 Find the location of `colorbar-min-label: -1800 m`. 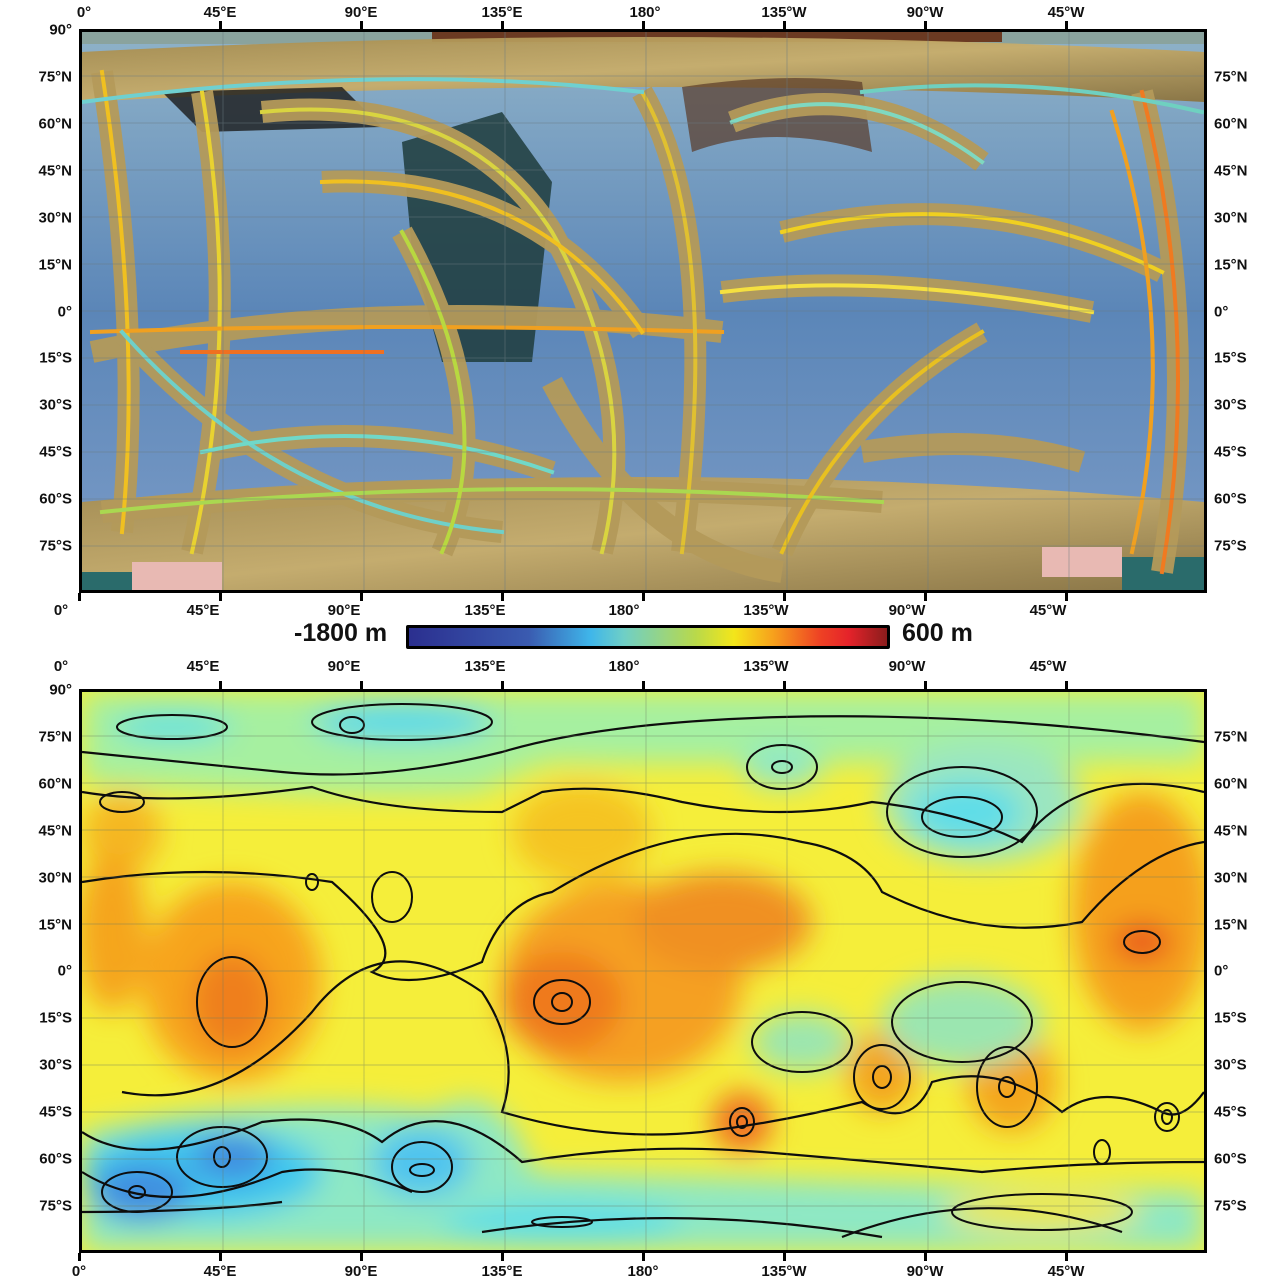

colorbar-min-label: -1800 m is located at coordinates (341, 633).